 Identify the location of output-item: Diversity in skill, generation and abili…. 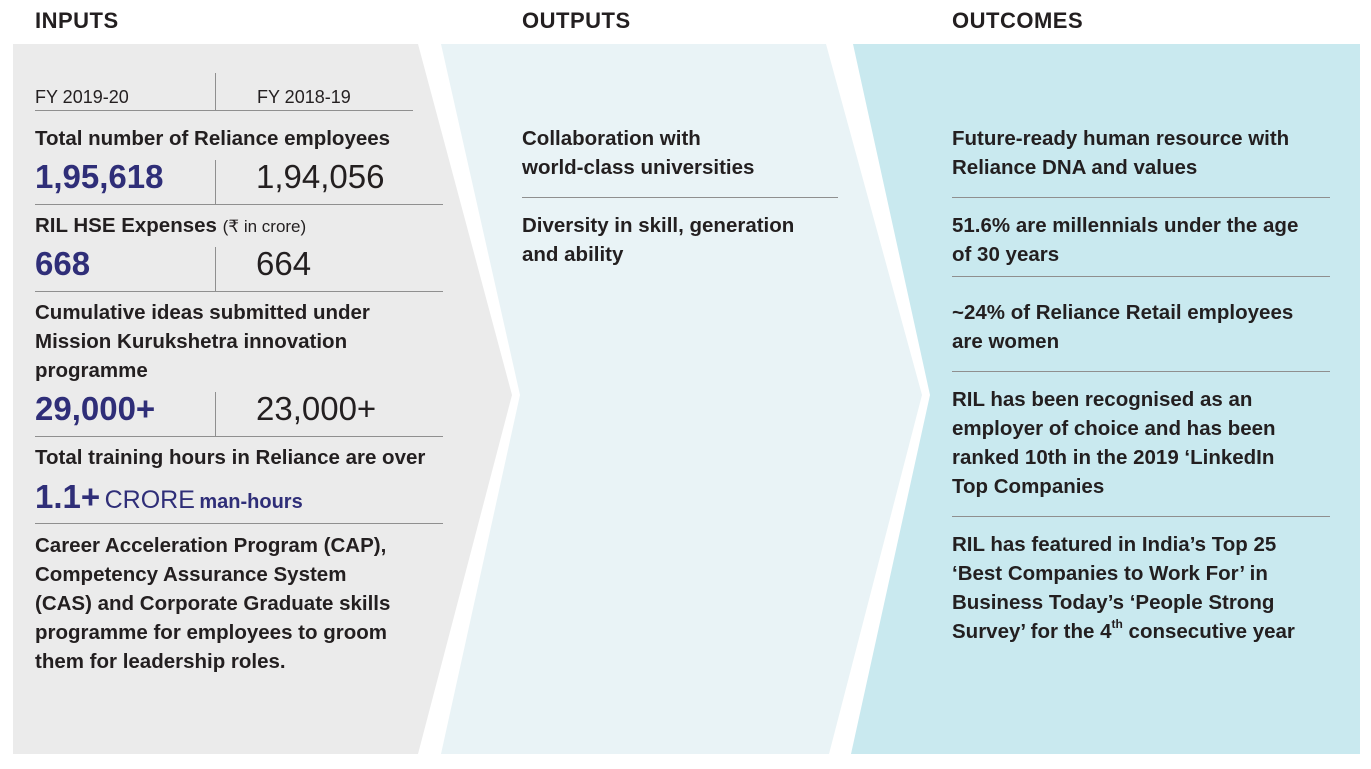
(658, 240).